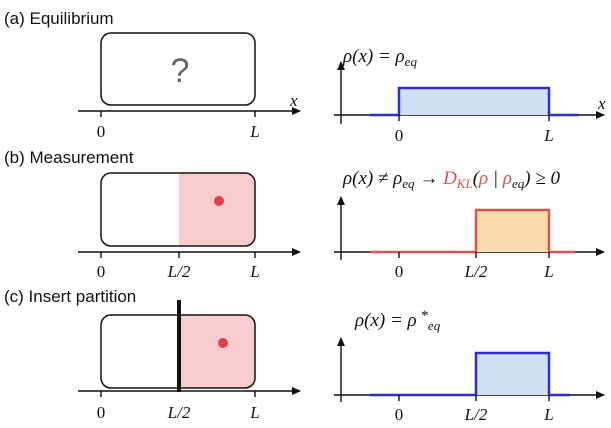 This screenshot has width=611, height=428. Describe the element at coordinates (179, 271) in the screenshot. I see `tick-label-b-half: L/2` at that location.